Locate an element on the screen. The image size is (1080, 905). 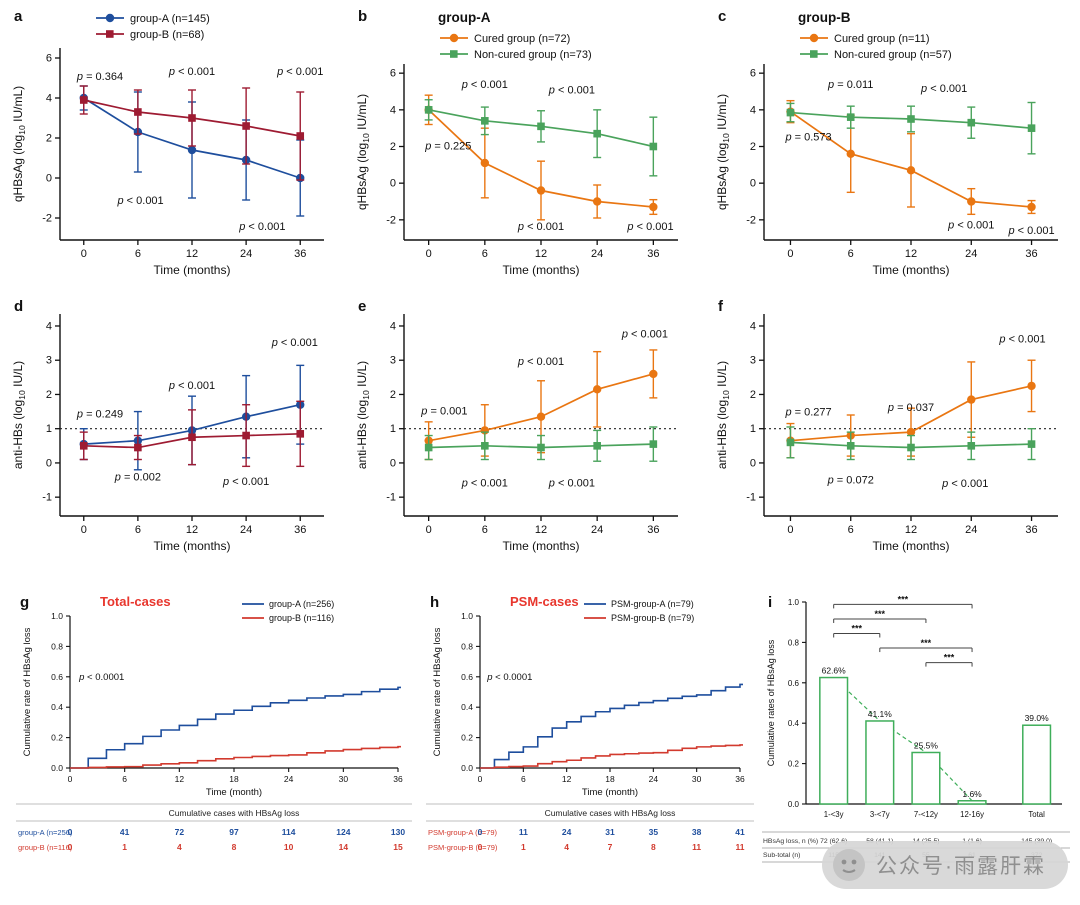
panel-h-letter: h is located at coordinates (435, 602).